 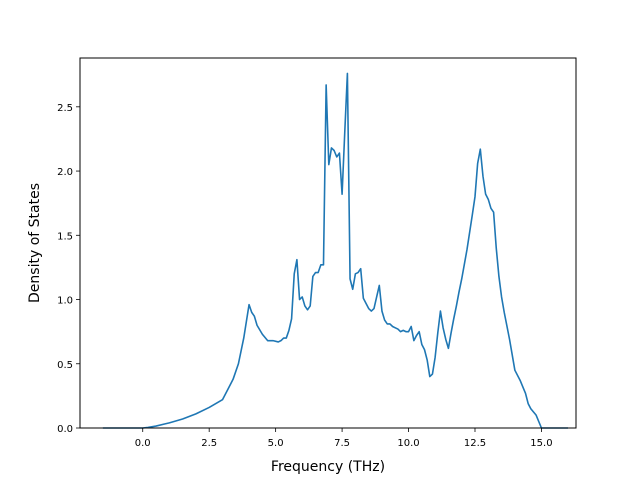 I want to click on y-tick-label: 1.5, so click(x=65, y=236).